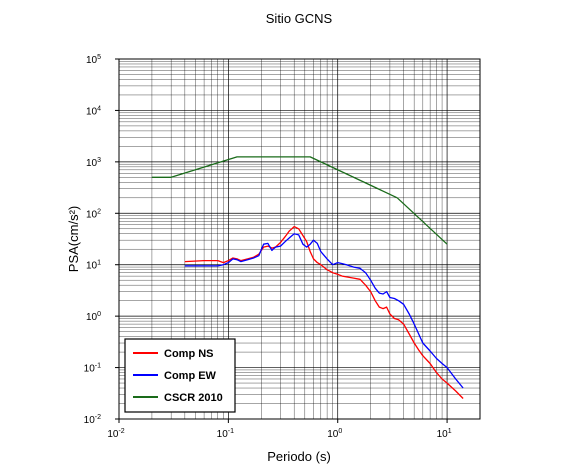 This screenshot has width=586, height=475. Describe the element at coordinates (299, 200) in the screenshot. I see `series-line-cscr-2010` at that location.